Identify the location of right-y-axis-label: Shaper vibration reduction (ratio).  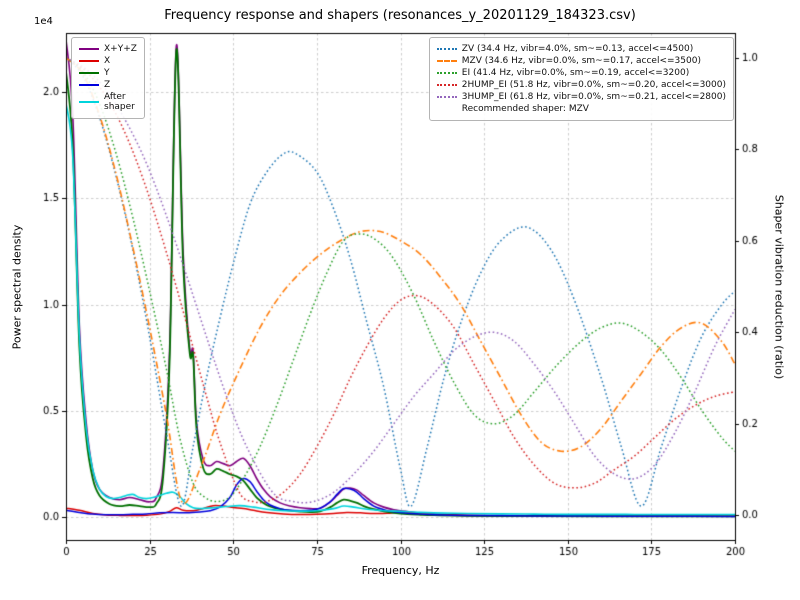
(779, 287).